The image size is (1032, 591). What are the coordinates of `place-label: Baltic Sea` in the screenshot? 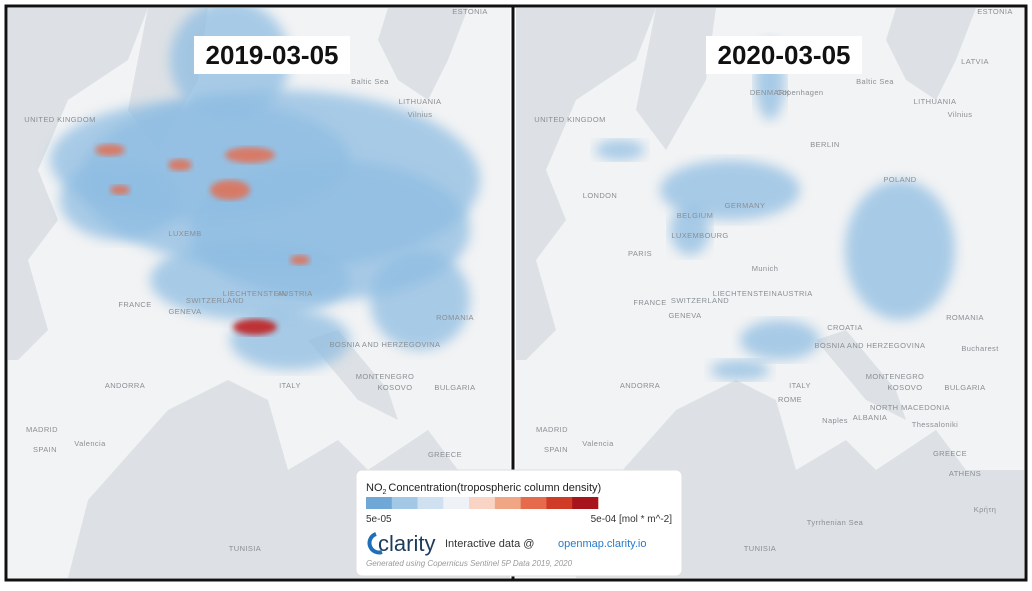 It's located at (875, 81).